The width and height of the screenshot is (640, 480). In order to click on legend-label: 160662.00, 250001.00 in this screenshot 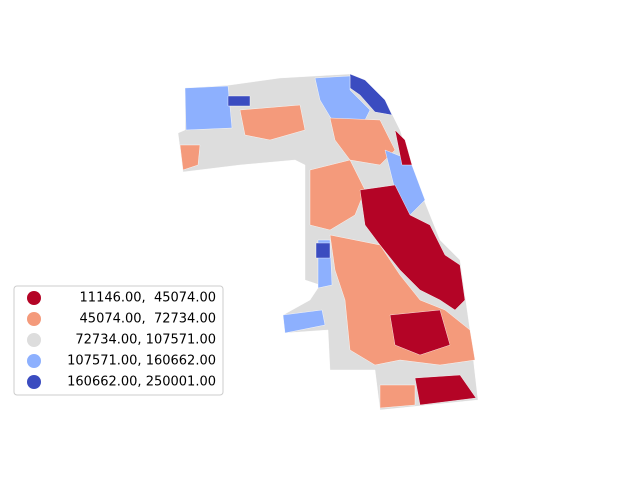, I will do `click(141, 382)`.